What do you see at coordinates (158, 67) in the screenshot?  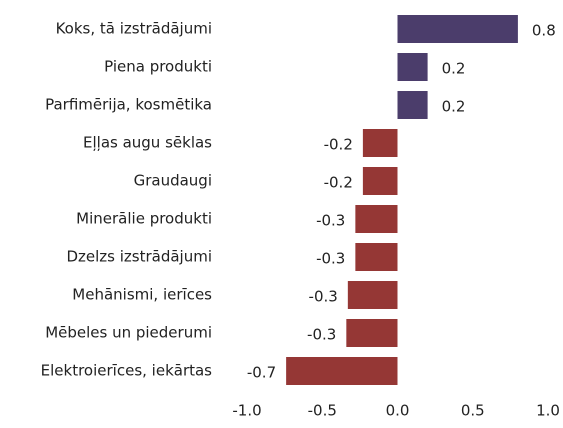 I see `category-label: Piena produkti` at bounding box center [158, 67].